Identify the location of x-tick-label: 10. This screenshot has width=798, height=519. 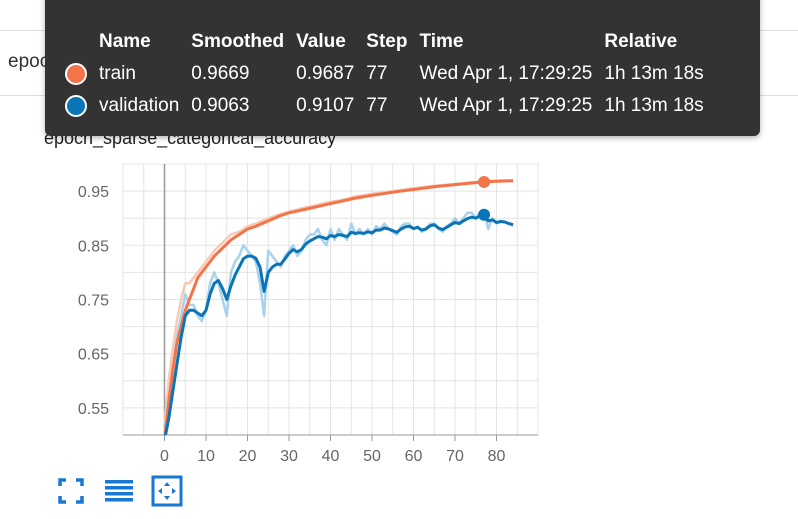
(206, 456).